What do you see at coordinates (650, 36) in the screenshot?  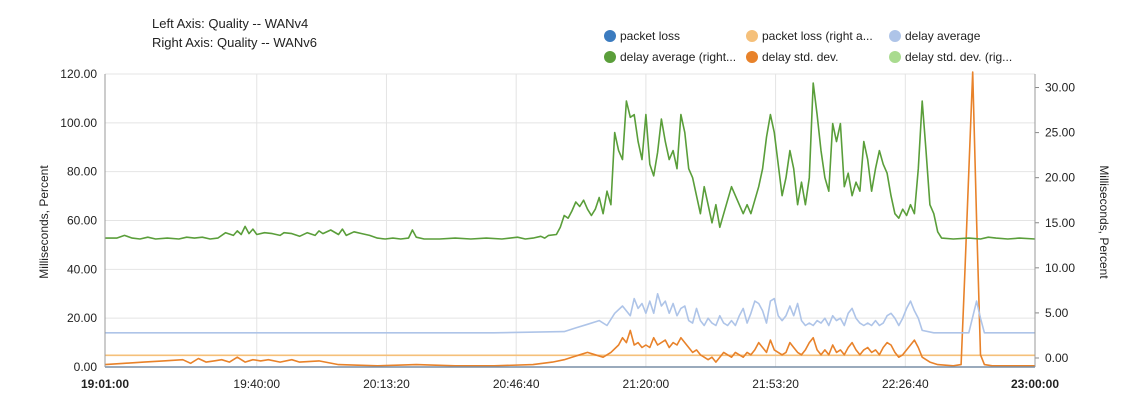 I see `legend-label: packet loss` at bounding box center [650, 36].